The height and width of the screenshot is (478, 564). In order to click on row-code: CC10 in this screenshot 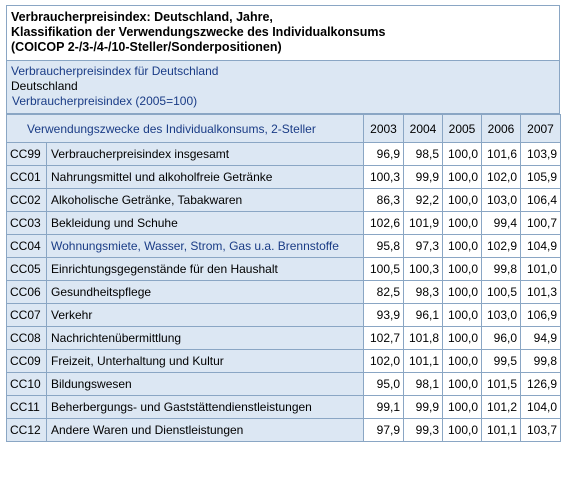, I will do `click(26, 384)`.